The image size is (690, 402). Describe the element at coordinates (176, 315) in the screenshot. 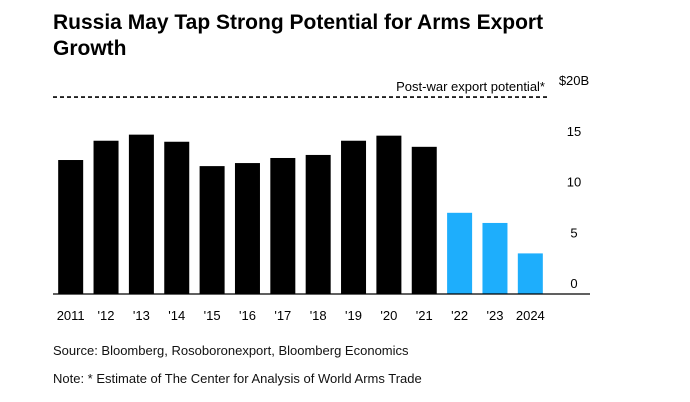

I see `x-tick-label: '14` at that location.